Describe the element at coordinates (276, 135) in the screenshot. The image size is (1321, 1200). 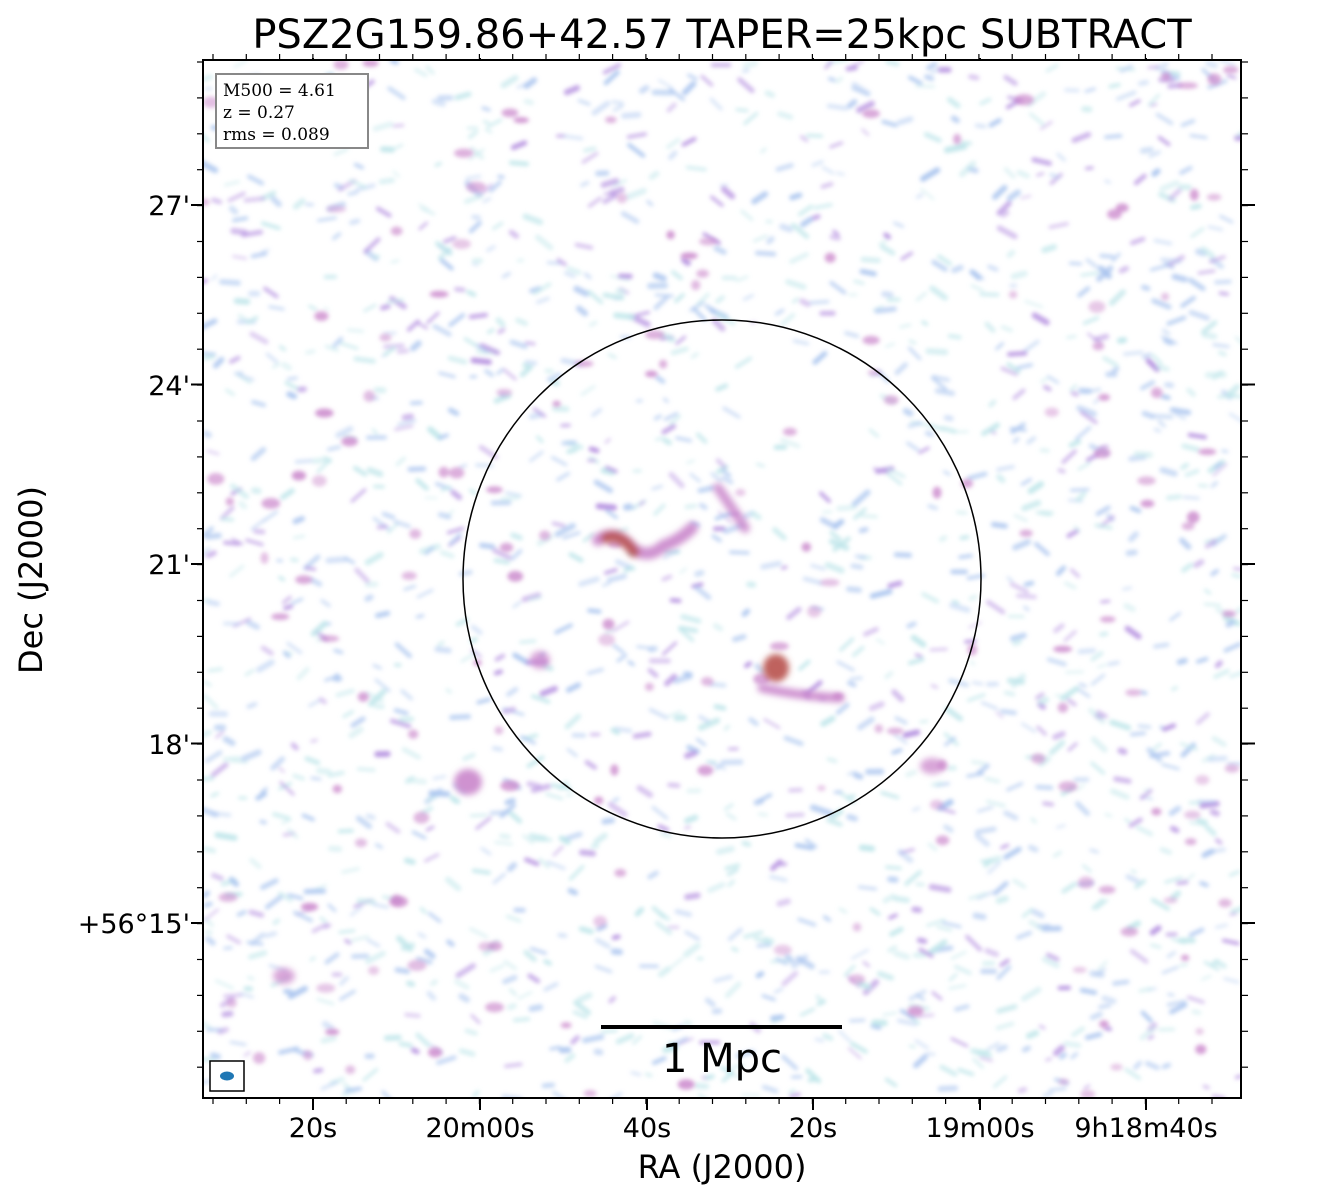
I see `info-rms: rms = 0.089` at that location.